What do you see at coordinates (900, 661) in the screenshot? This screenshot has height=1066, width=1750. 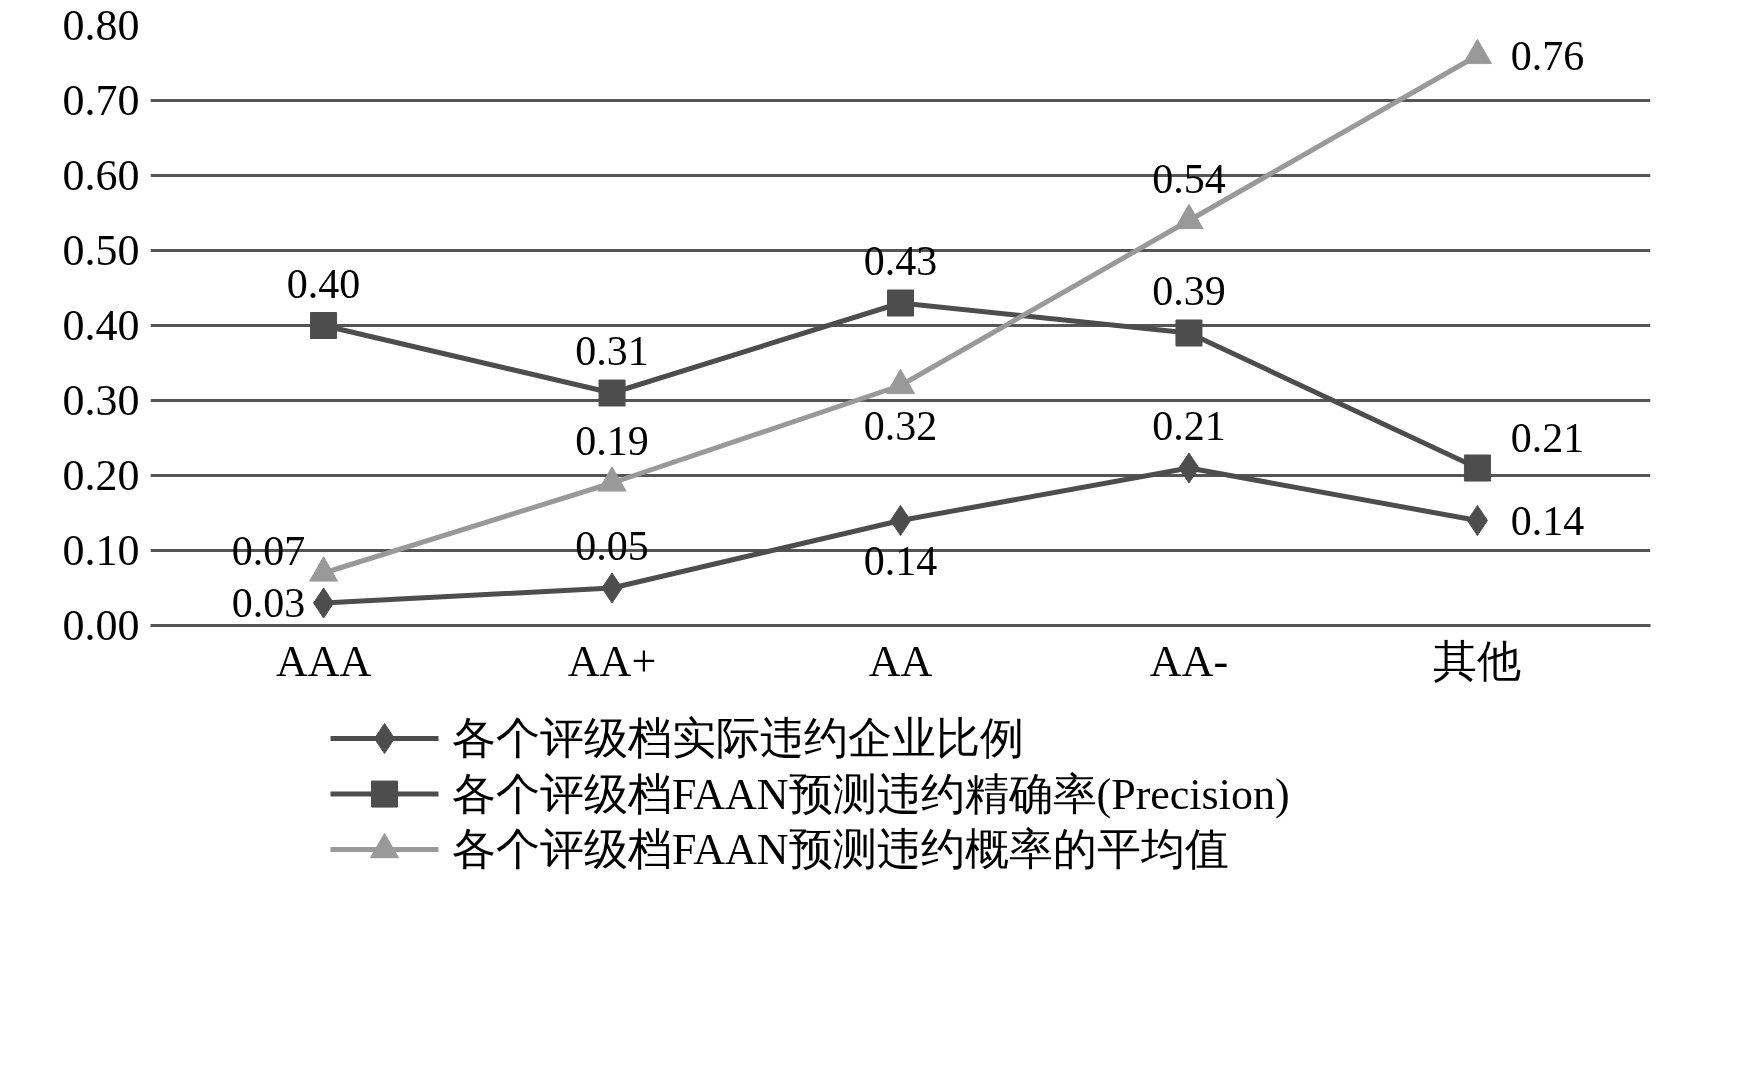 I see `x-tick-label: AA` at bounding box center [900, 661].